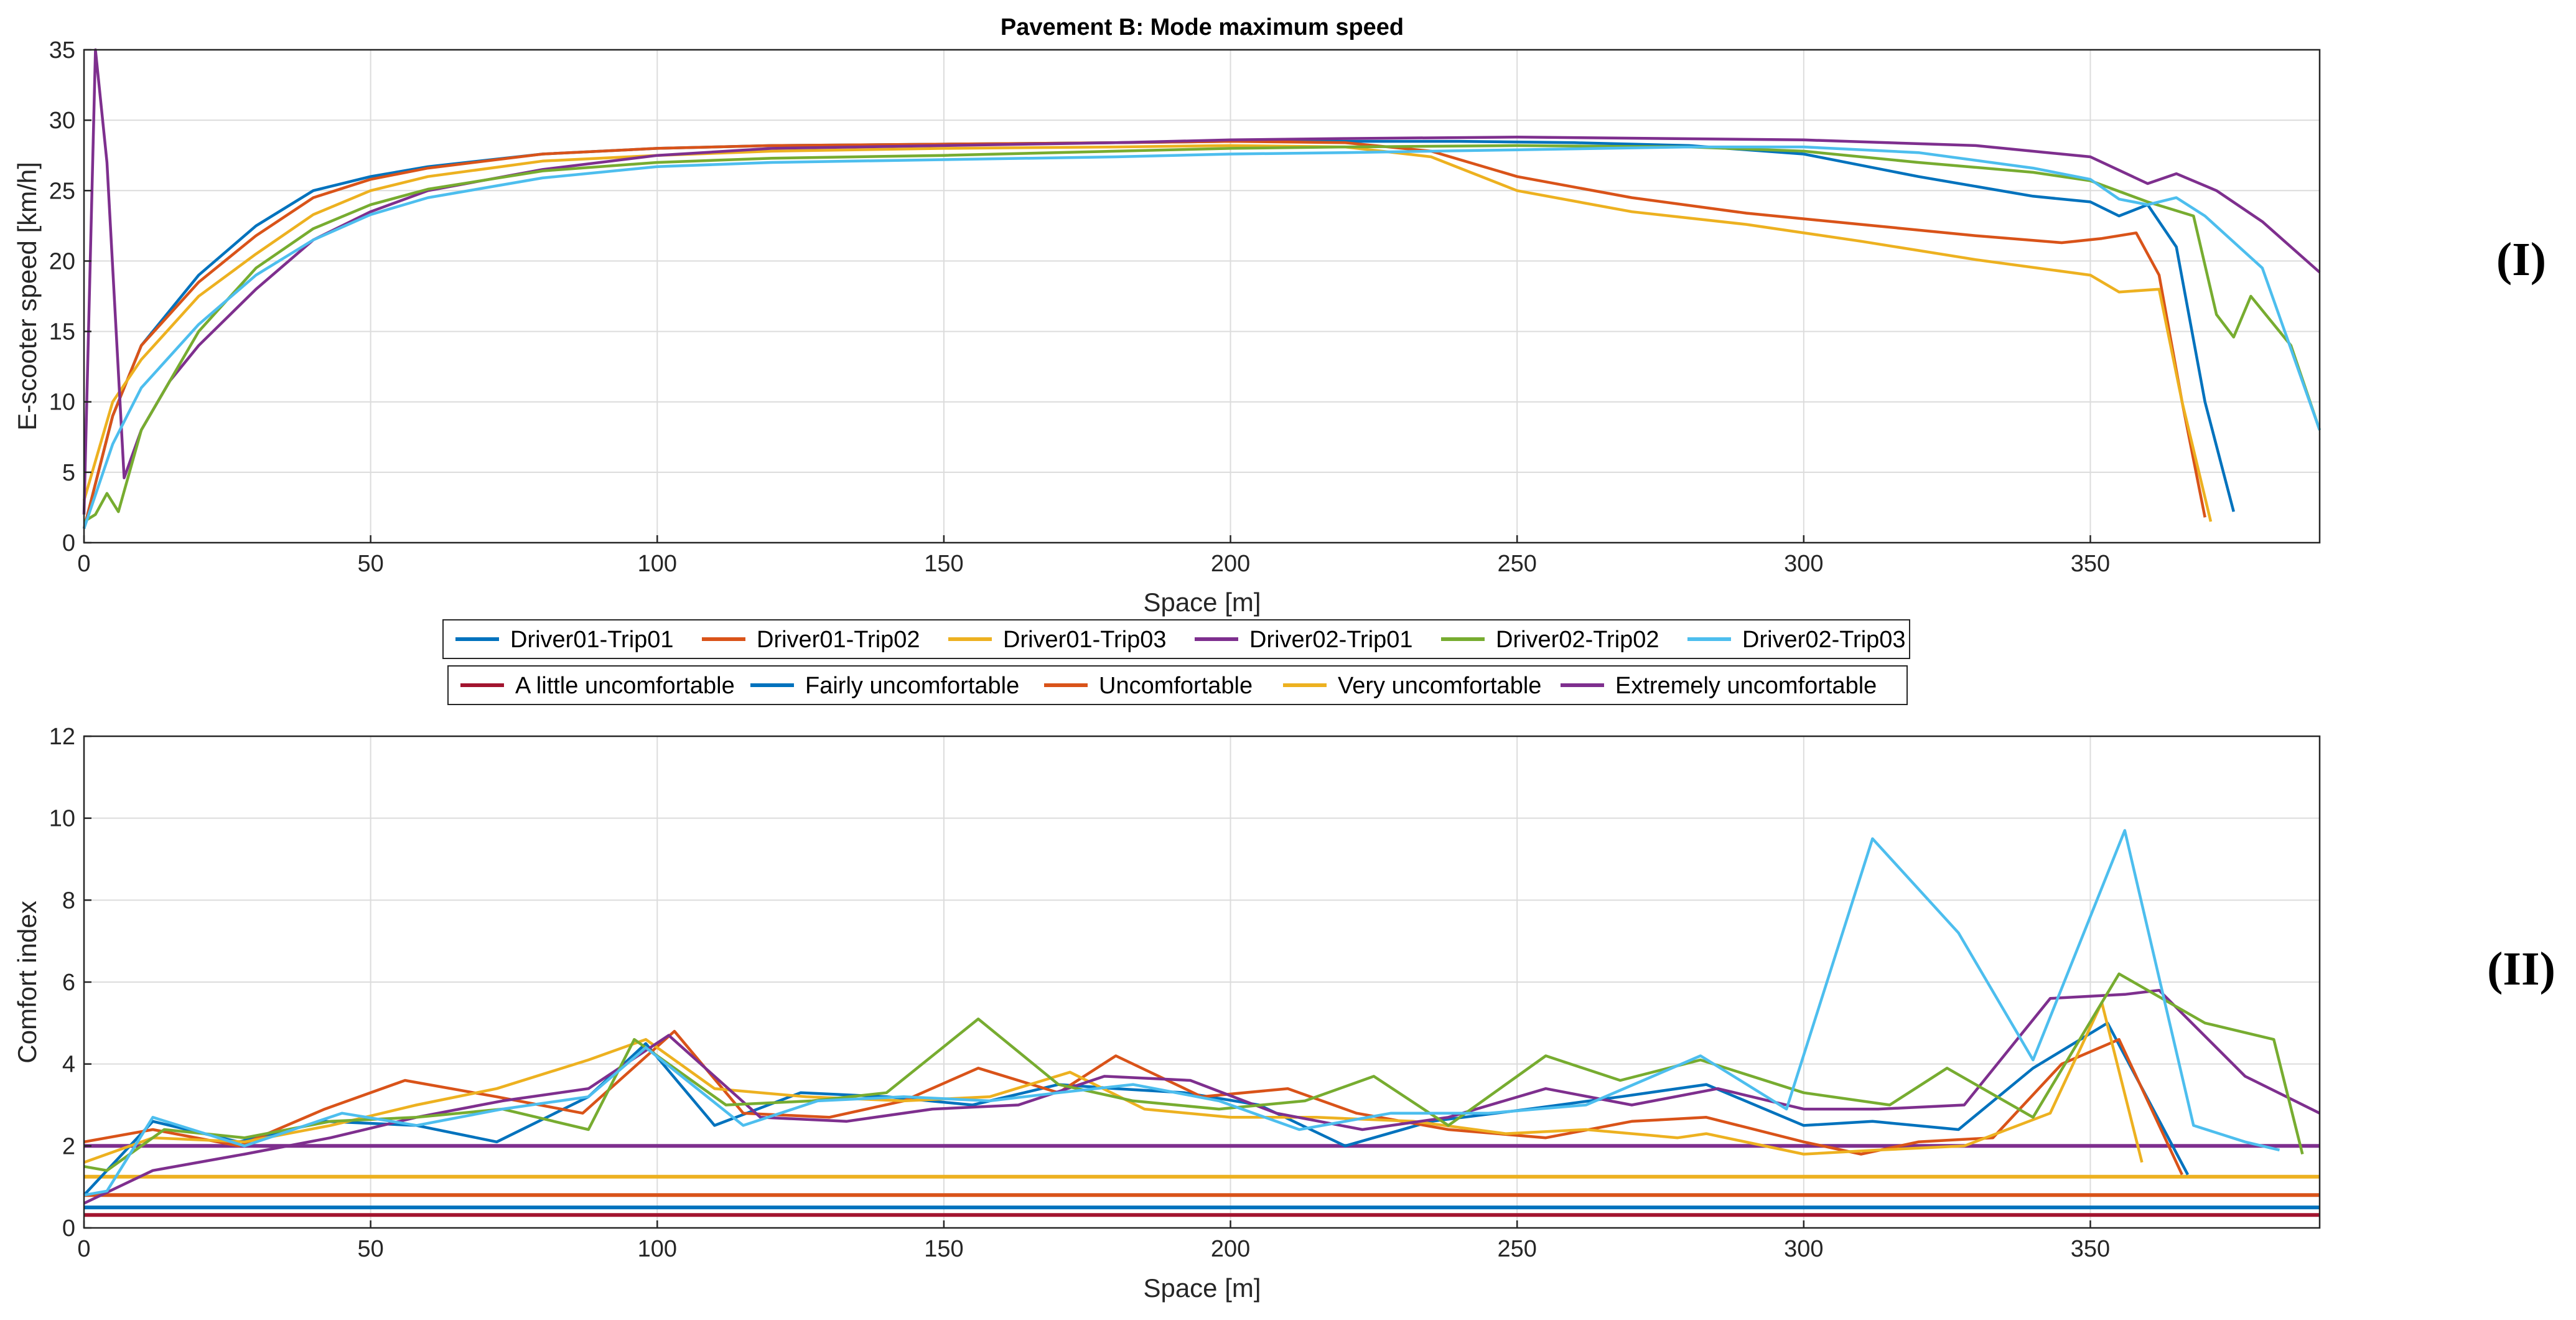 This screenshot has height=1320, width=2576. Describe the element at coordinates (1331, 640) in the screenshot. I see `legend-label-driver02-trip01: Driver02-Trip01` at that location.